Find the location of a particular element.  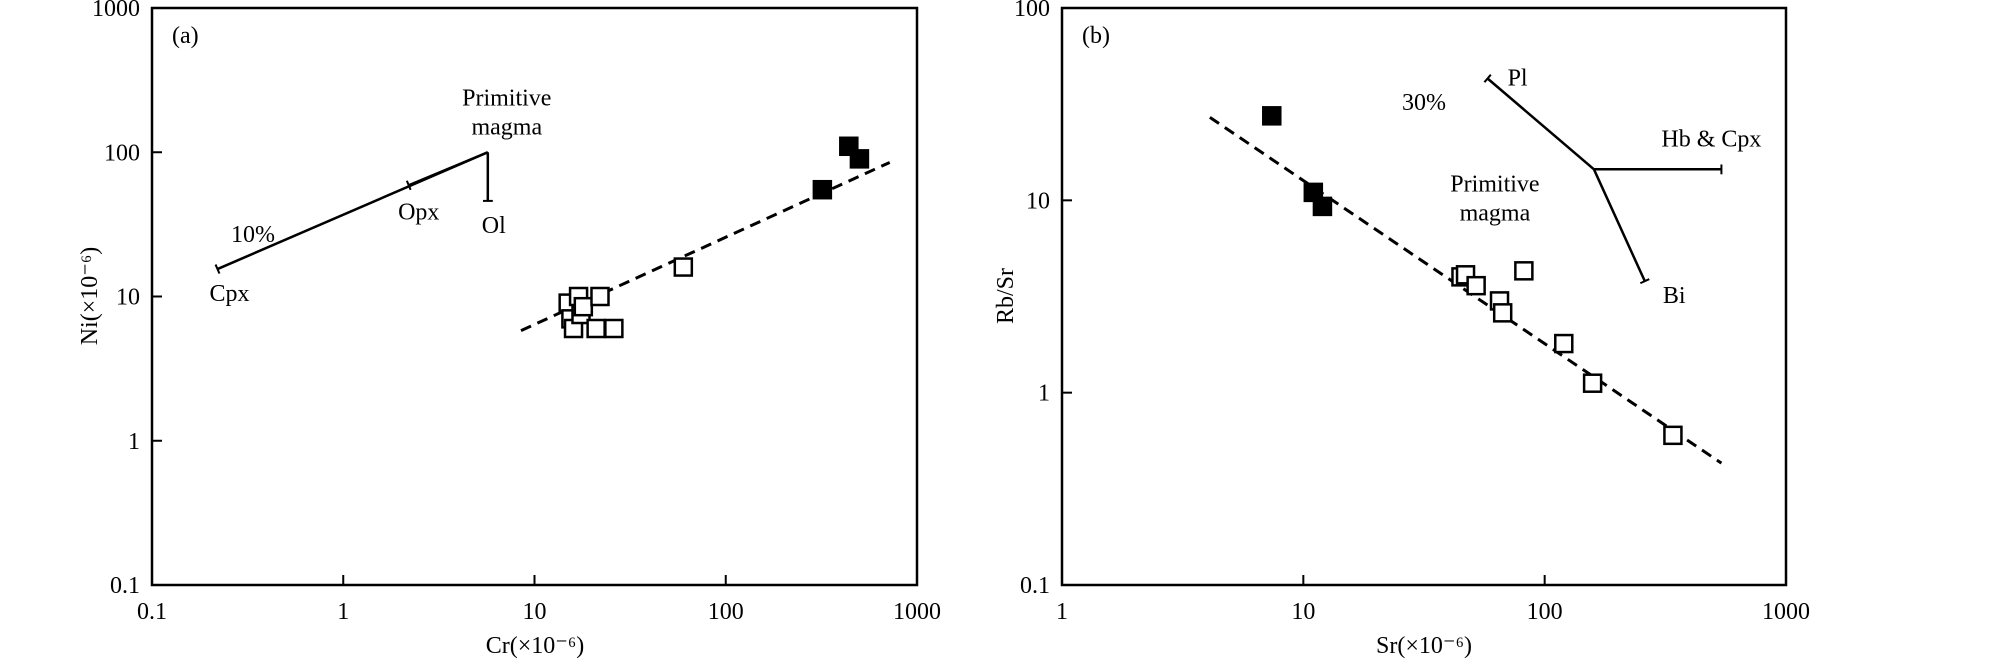

panel-a-x-tick-label: 10 is located at coordinates (535, 612).